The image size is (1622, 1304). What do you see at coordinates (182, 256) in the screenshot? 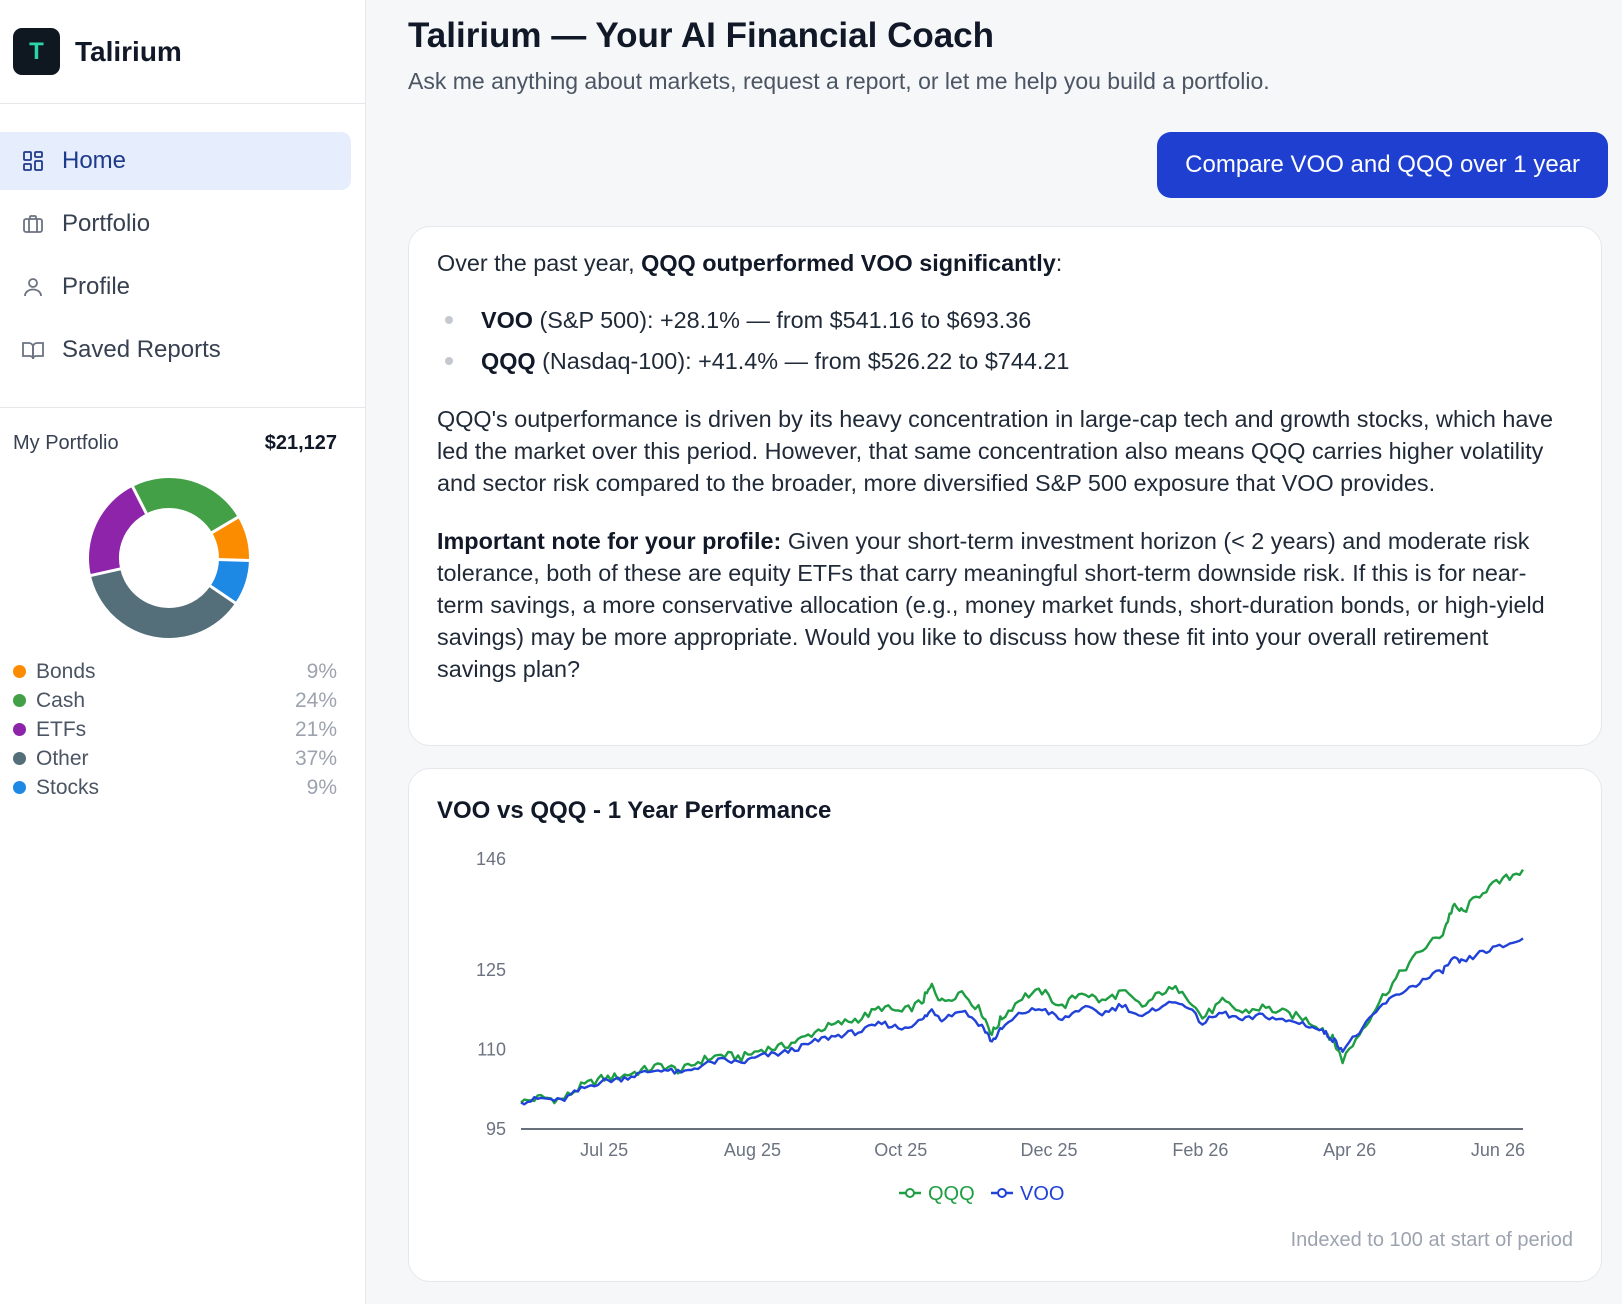
I see `sidebar-nav: Home Portfolio Profile` at bounding box center [182, 256].